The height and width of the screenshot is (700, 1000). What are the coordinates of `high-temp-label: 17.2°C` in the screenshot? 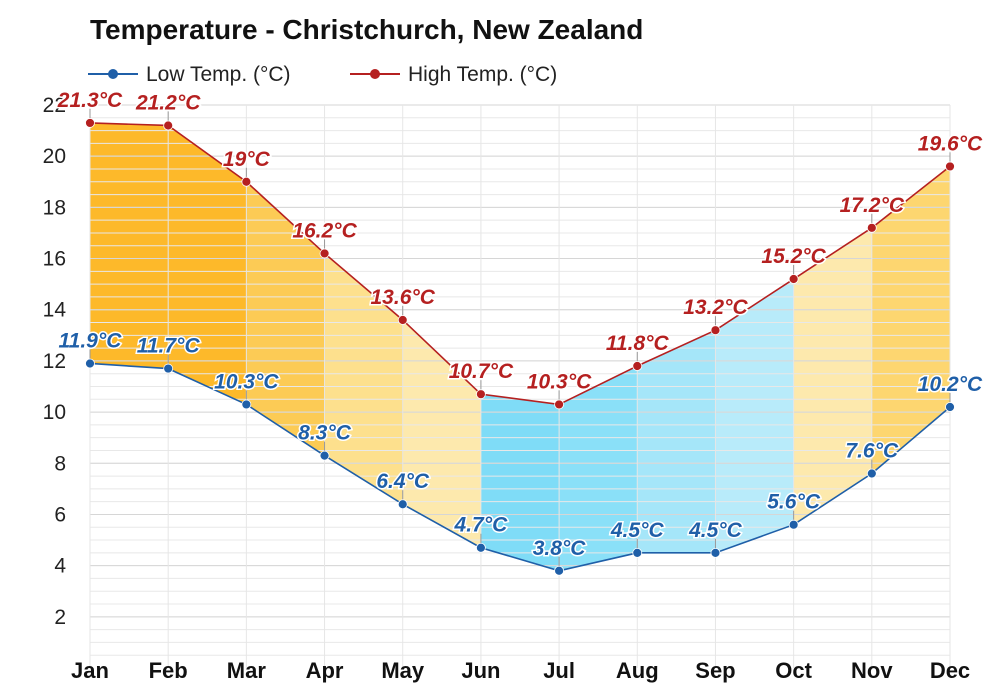 It's located at (872, 205).